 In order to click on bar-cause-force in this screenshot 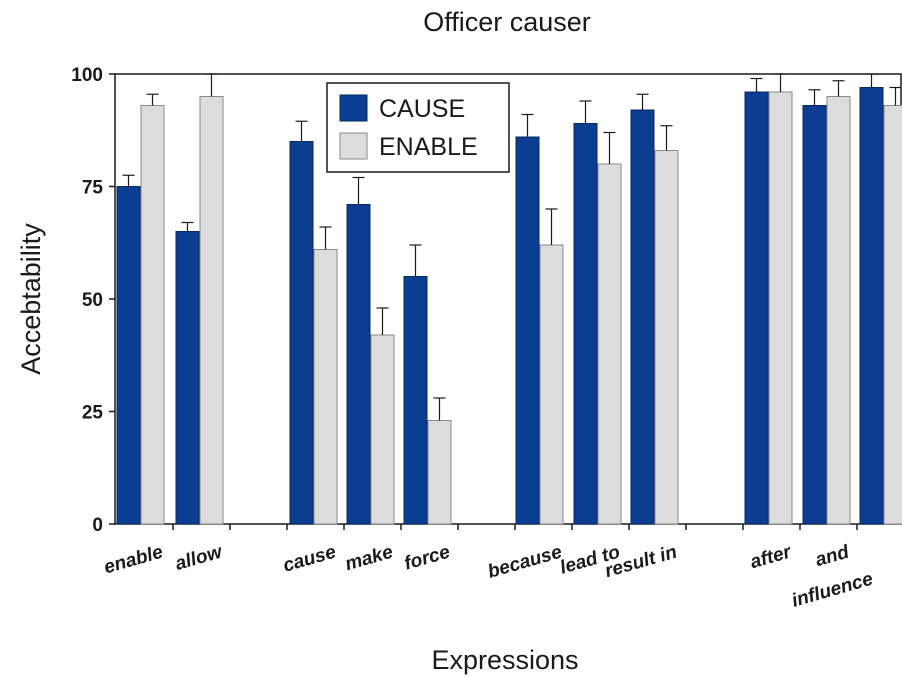, I will do `click(415, 400)`.